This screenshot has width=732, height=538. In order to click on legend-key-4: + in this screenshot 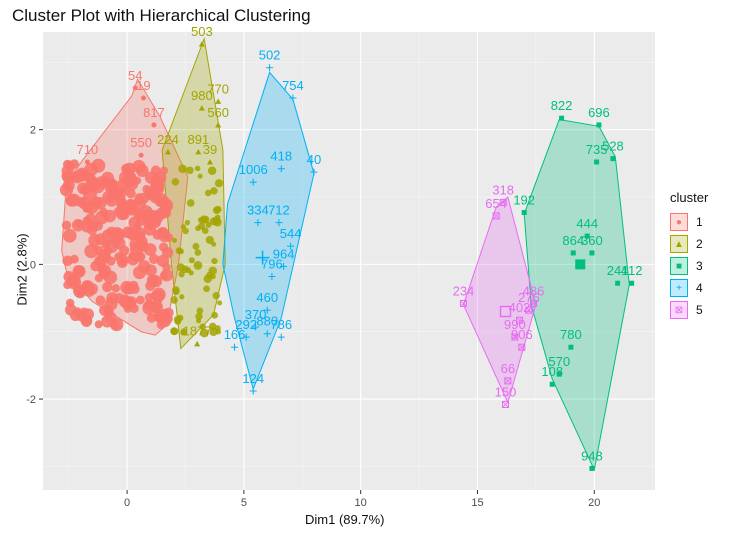, I will do `click(679, 288)`.